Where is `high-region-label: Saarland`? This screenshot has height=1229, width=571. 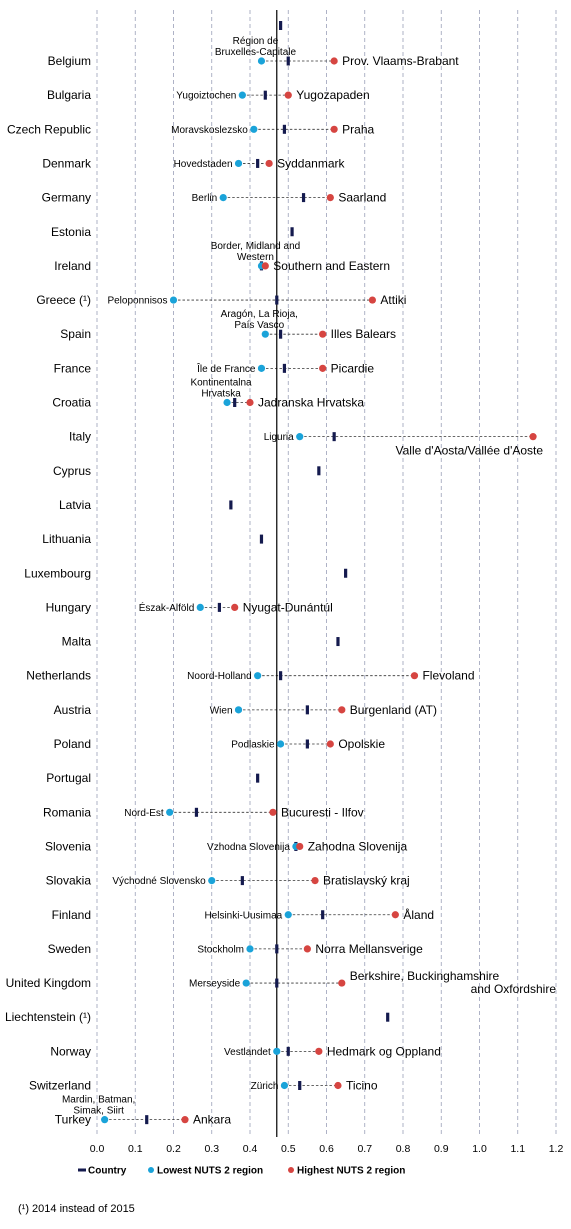
high-region-label: Saarland is located at coordinates (362, 198).